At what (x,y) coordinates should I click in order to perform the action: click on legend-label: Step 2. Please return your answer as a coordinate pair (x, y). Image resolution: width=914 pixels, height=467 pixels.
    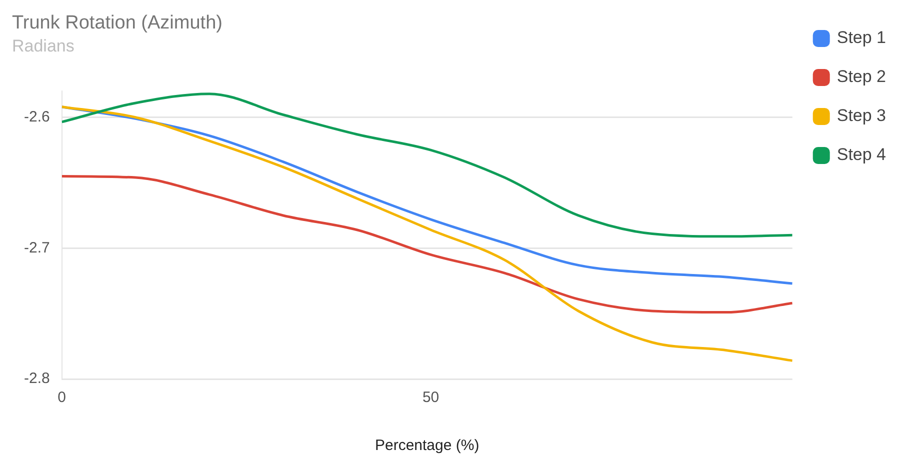
    Looking at the image, I should click on (861, 76).